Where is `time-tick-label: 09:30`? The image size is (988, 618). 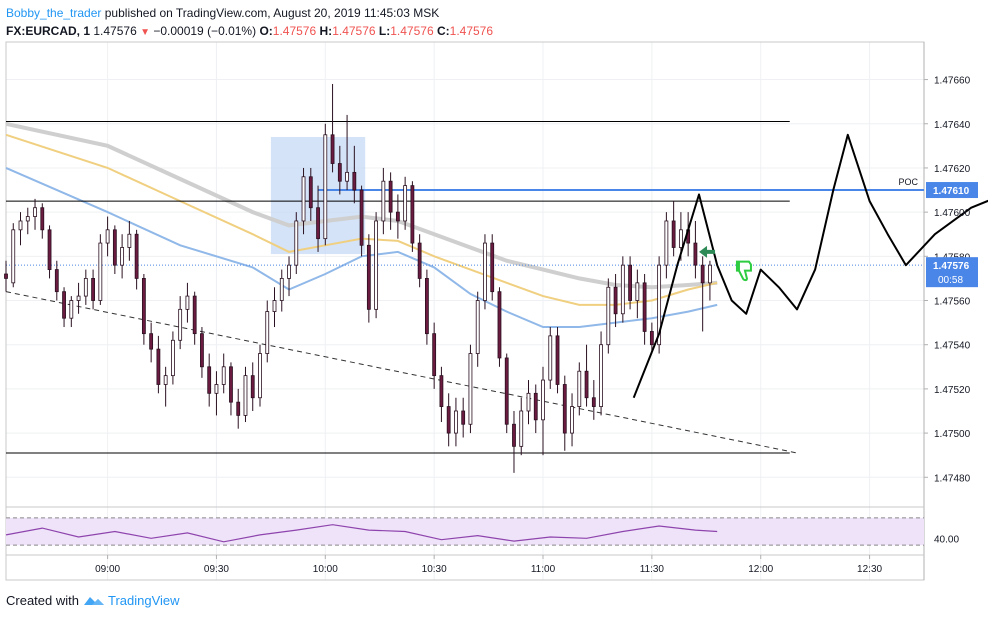 time-tick-label: 09:30 is located at coordinates (216, 569).